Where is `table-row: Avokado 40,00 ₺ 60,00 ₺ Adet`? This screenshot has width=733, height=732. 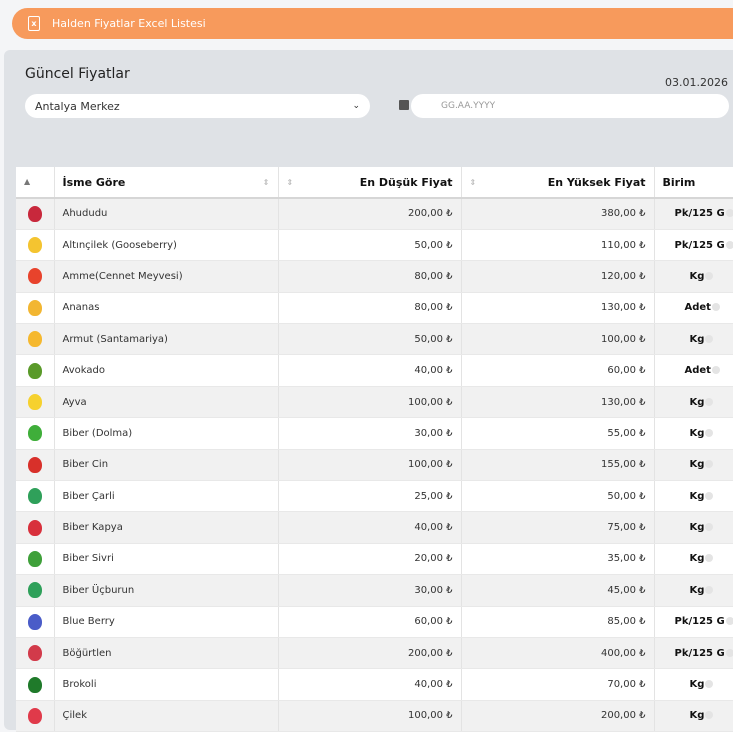 table-row: Avokado 40,00 ₺ 60,00 ₺ Adet is located at coordinates (374, 370).